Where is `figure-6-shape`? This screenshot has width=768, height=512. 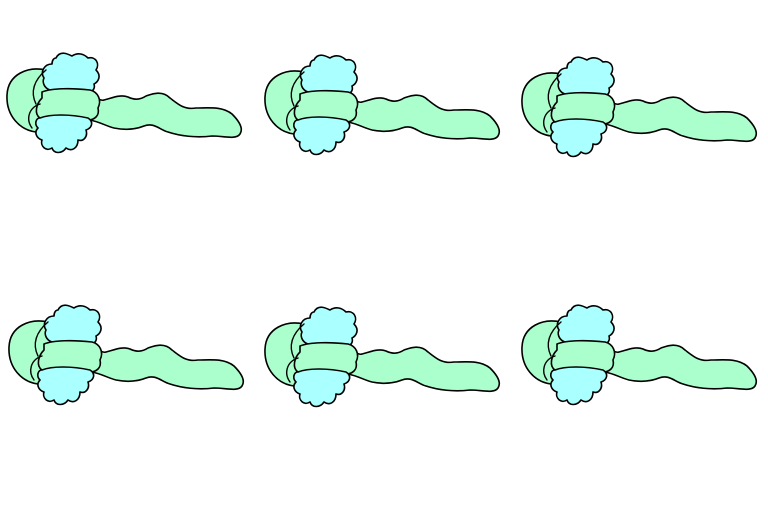
figure-6-shape is located at coordinates (639, 355).